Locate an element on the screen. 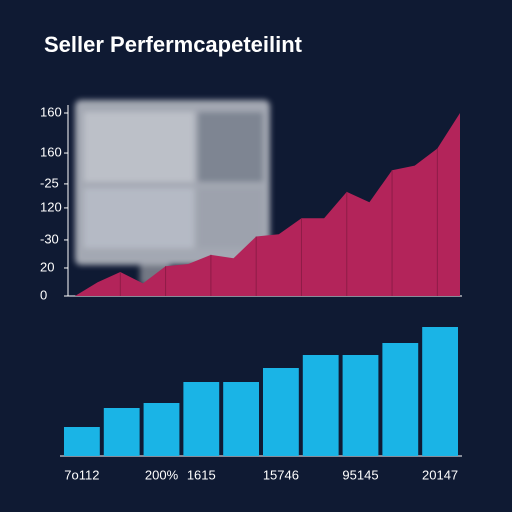  y-tick-label: -25 is located at coordinates (49, 182).